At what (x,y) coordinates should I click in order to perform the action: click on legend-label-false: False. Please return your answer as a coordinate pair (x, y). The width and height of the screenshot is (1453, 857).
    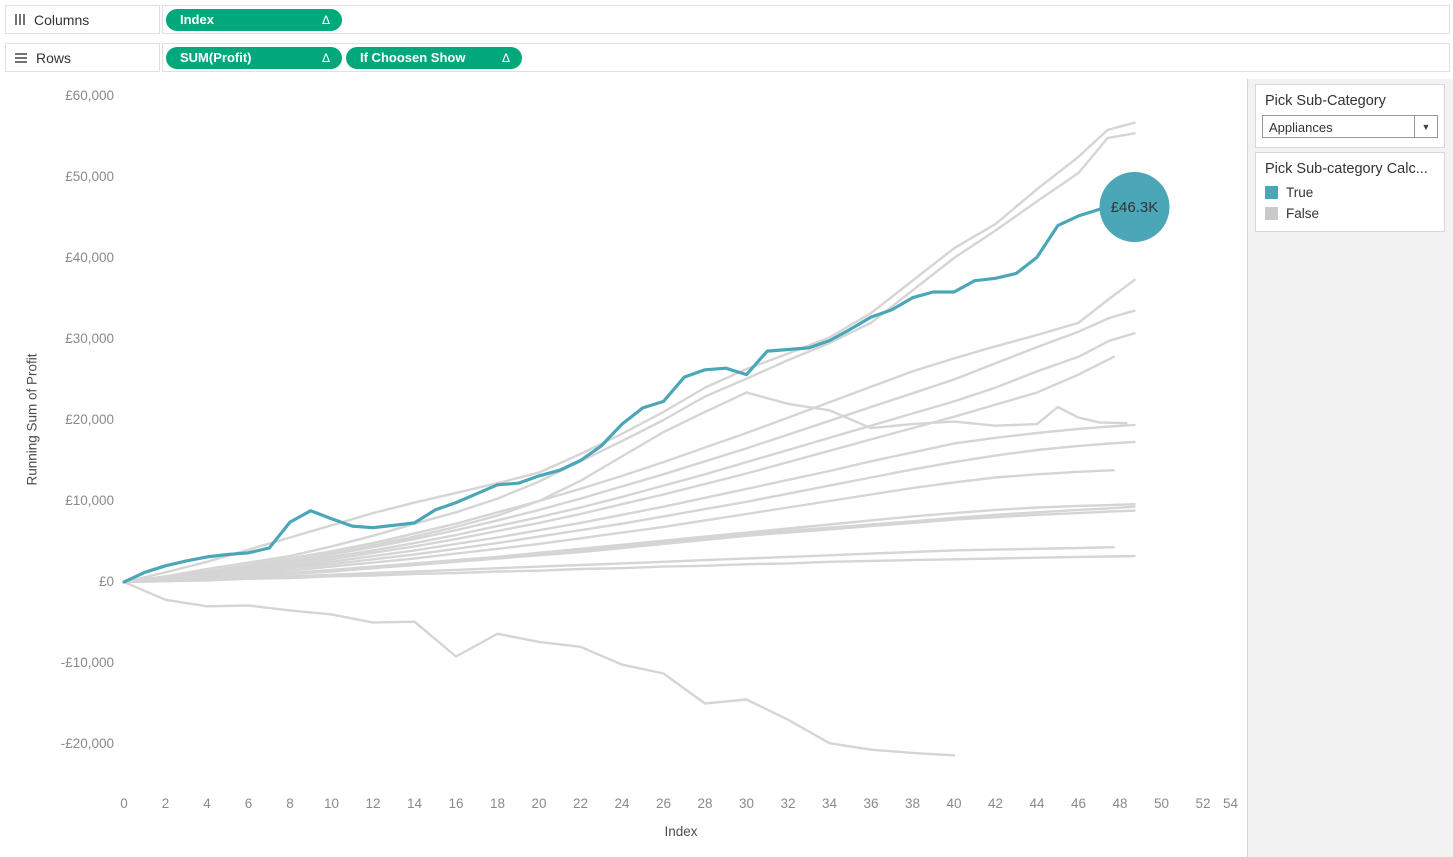
    Looking at the image, I should click on (1303, 213).